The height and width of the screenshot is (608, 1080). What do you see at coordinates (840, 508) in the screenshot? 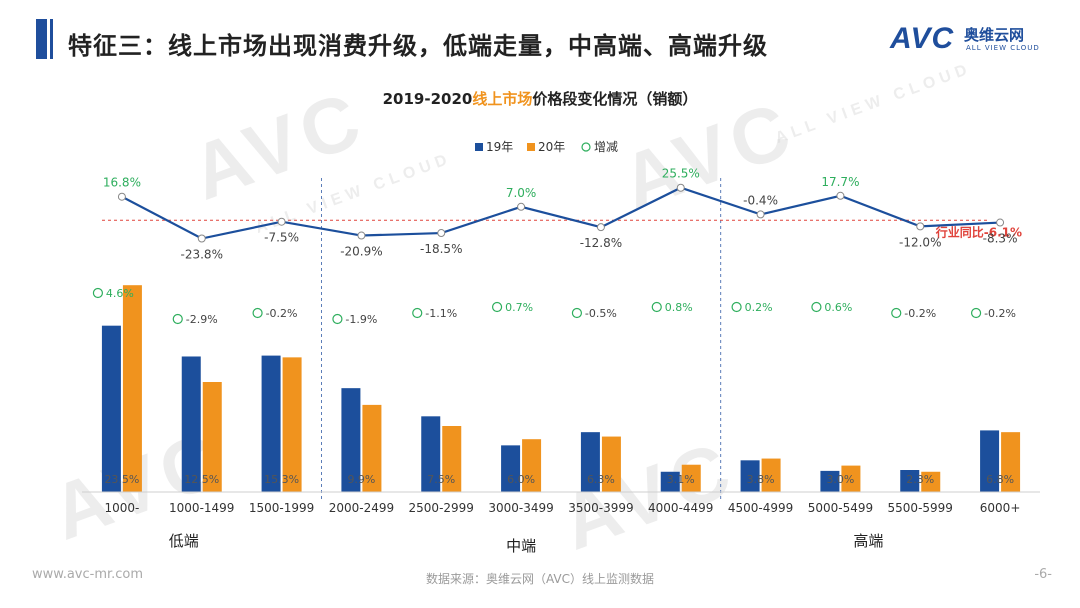
I see `x-tick-label: 5000-5499` at bounding box center [840, 508].